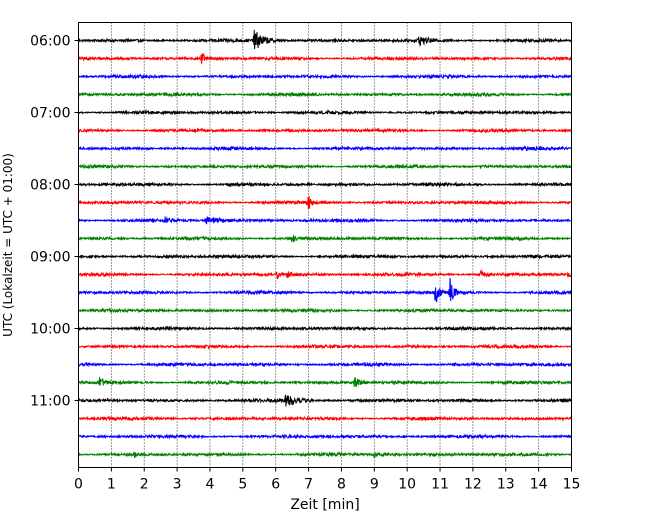 The height and width of the screenshot is (520, 650). I want to click on x-tick-label-2: 2, so click(144, 485).